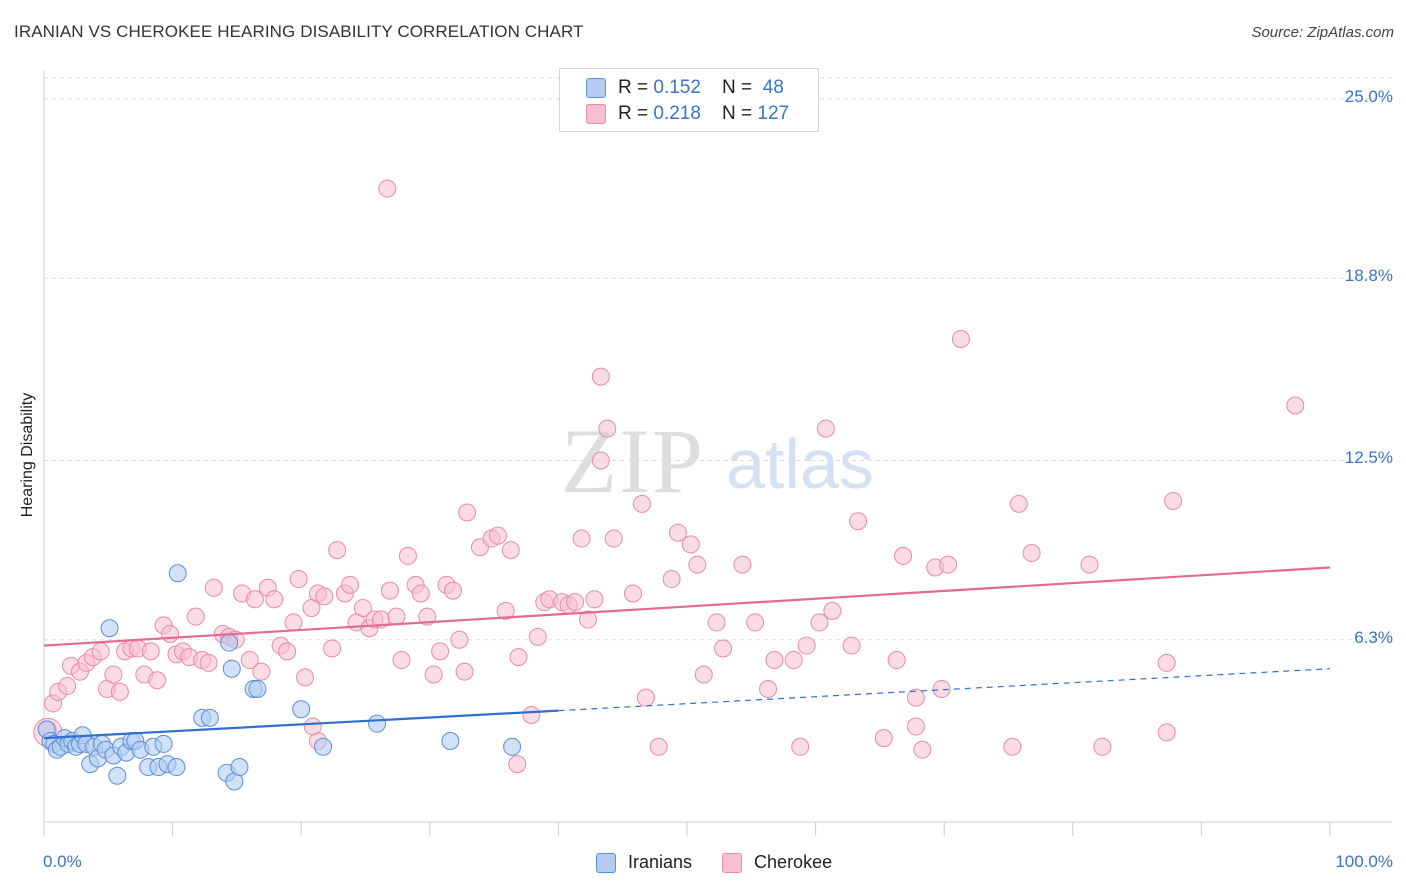  I want to click on legend-row-iranians: R = 0.152 N = 48, so click(685, 88).